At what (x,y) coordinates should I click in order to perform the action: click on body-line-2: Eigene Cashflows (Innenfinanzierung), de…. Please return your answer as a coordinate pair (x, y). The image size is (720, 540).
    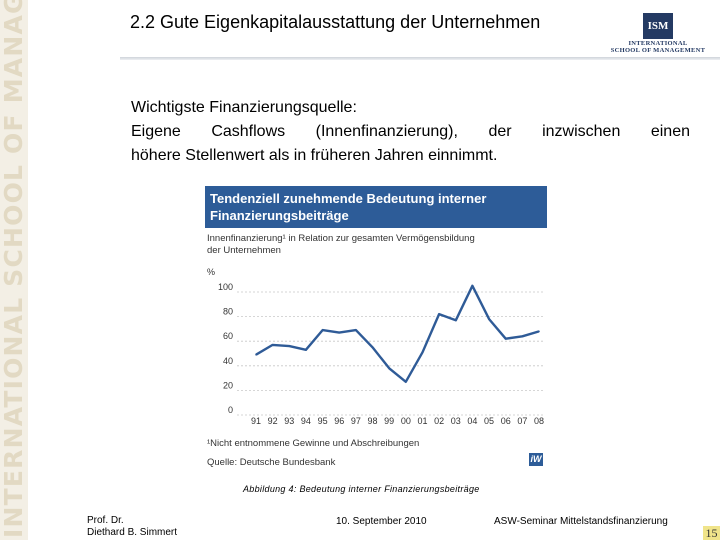
    Looking at the image, I should click on (410, 131).